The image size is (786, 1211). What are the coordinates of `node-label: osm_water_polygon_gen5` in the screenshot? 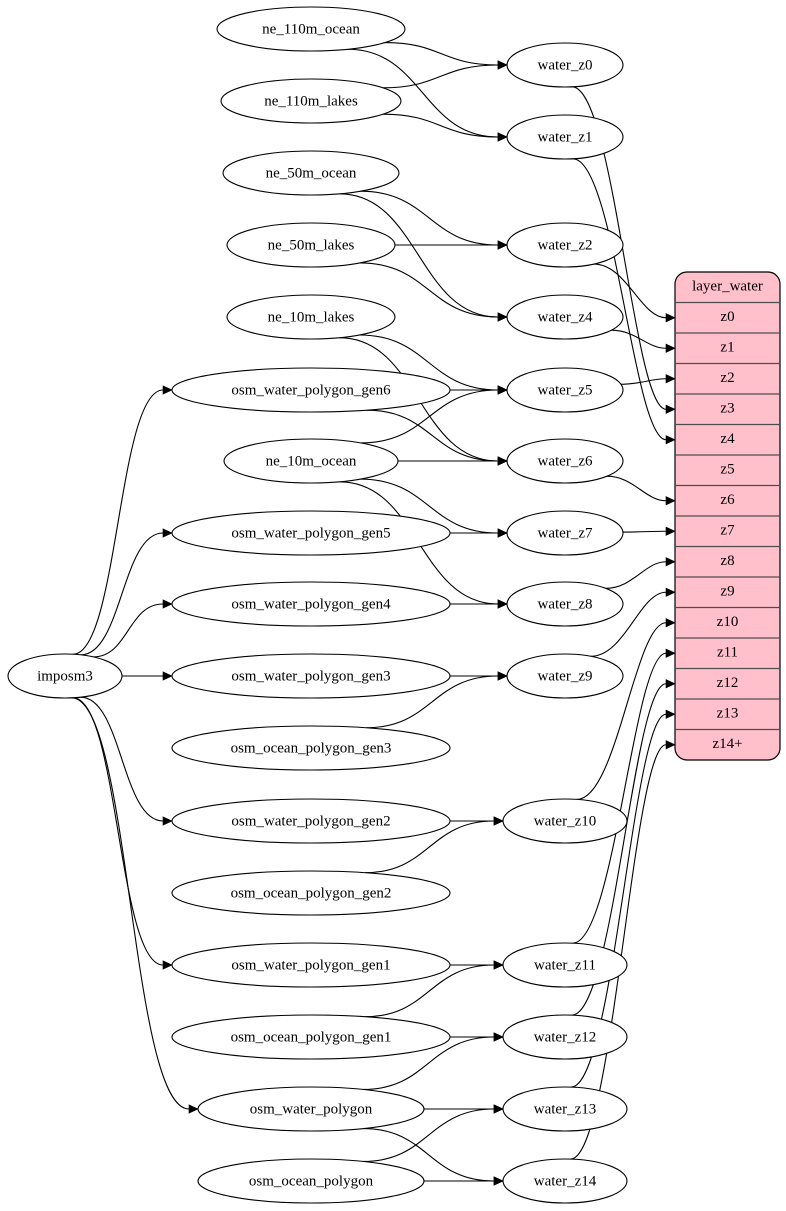 It's located at (310, 533).